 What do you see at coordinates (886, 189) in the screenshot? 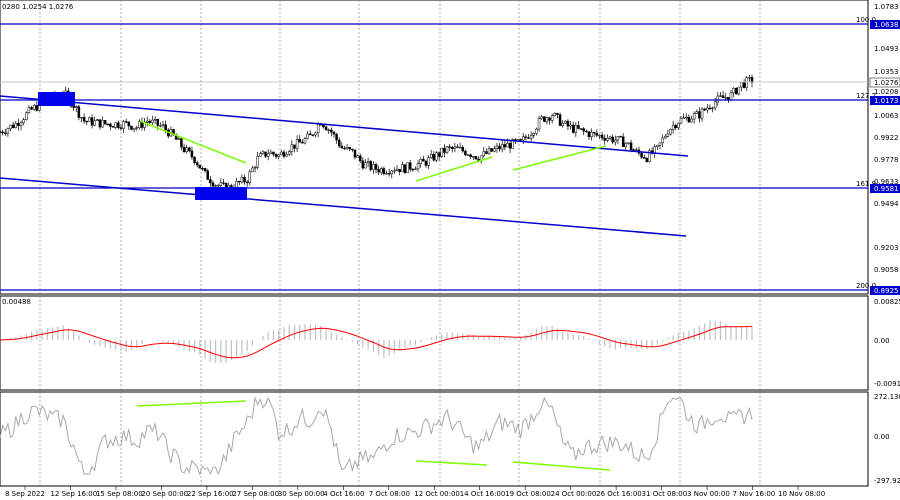
I see `fib-161-price: 0.9581` at bounding box center [886, 189].